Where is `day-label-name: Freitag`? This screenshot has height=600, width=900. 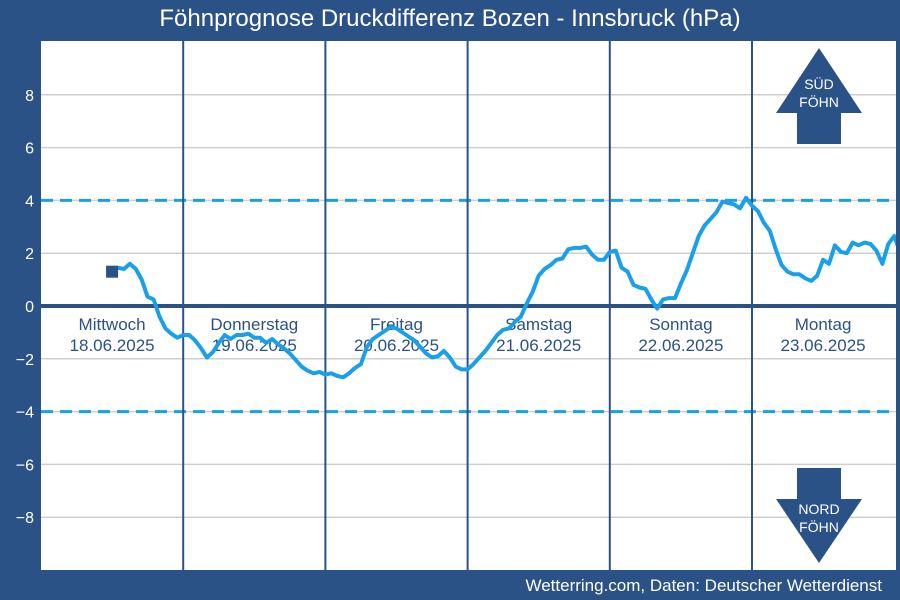
day-label-name: Freitag is located at coordinates (396, 324).